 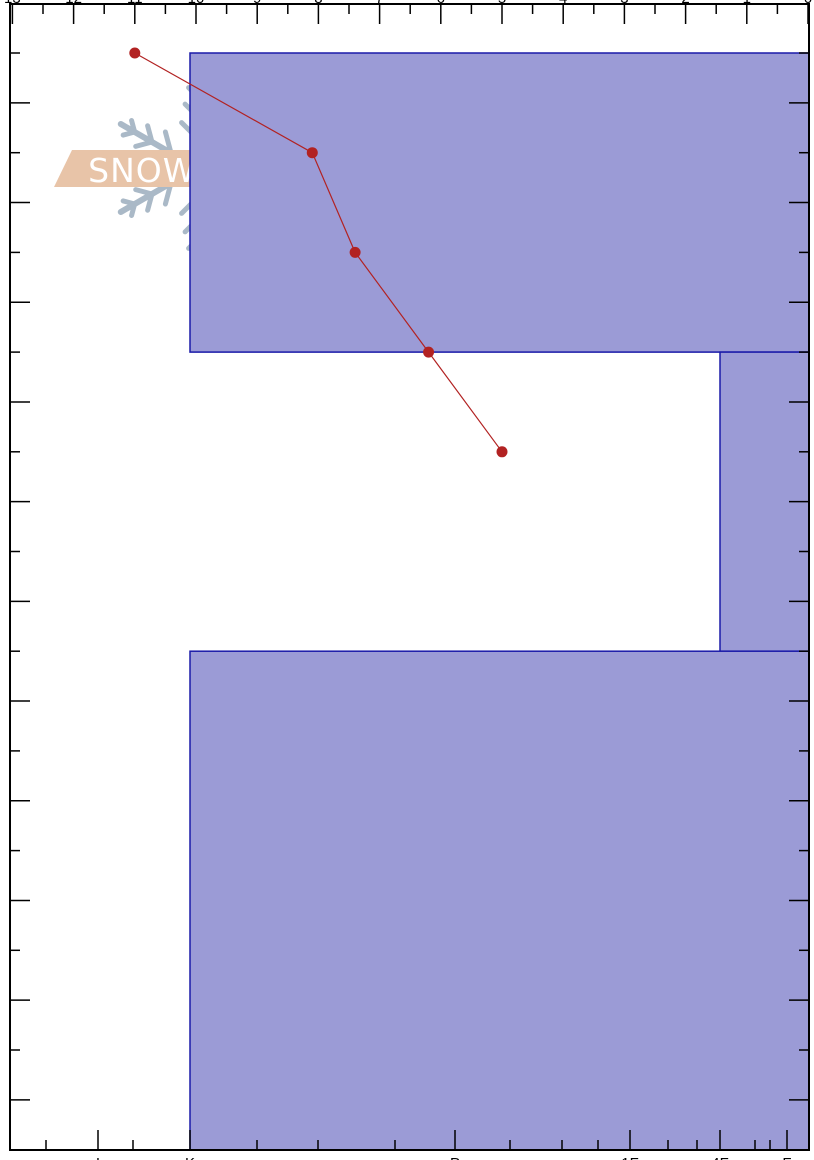 What do you see at coordinates (318, 3) in the screenshot?
I see `temperature-tick-label: 8` at bounding box center [318, 3].